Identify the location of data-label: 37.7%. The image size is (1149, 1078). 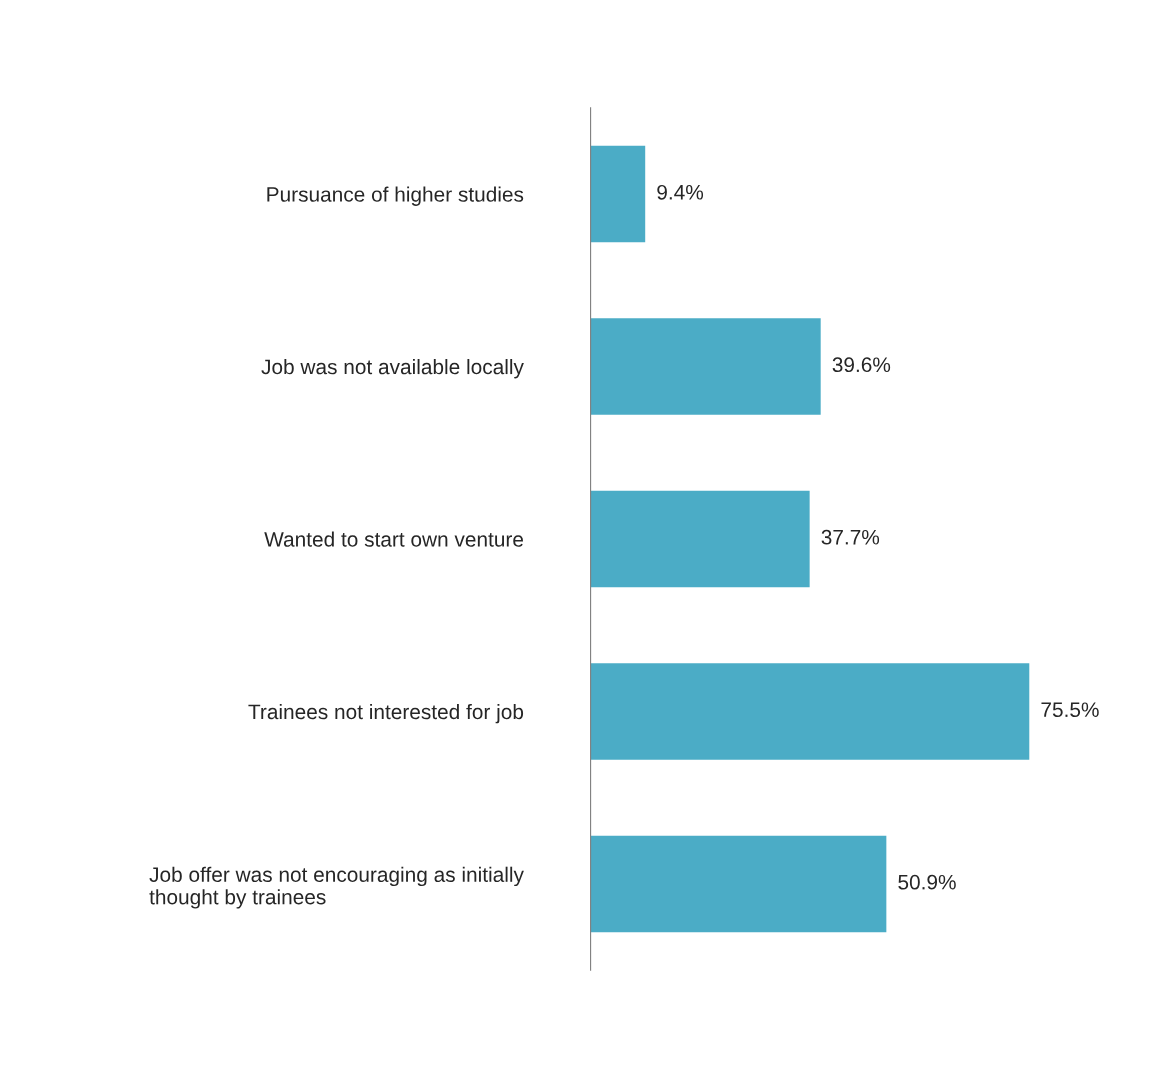
(850, 537).